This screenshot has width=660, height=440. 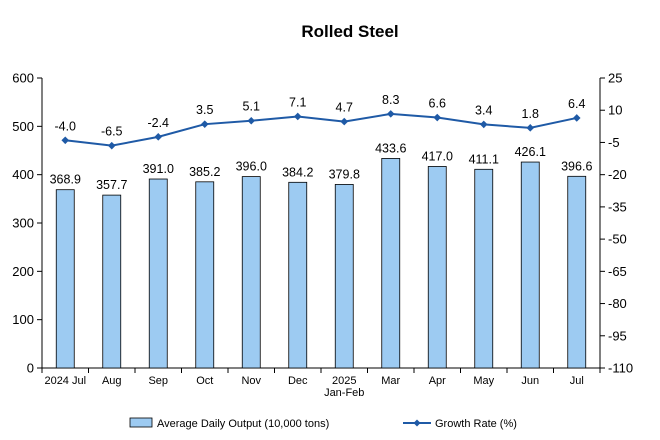 I want to click on bar-value-label: 385.2, so click(x=204, y=172).